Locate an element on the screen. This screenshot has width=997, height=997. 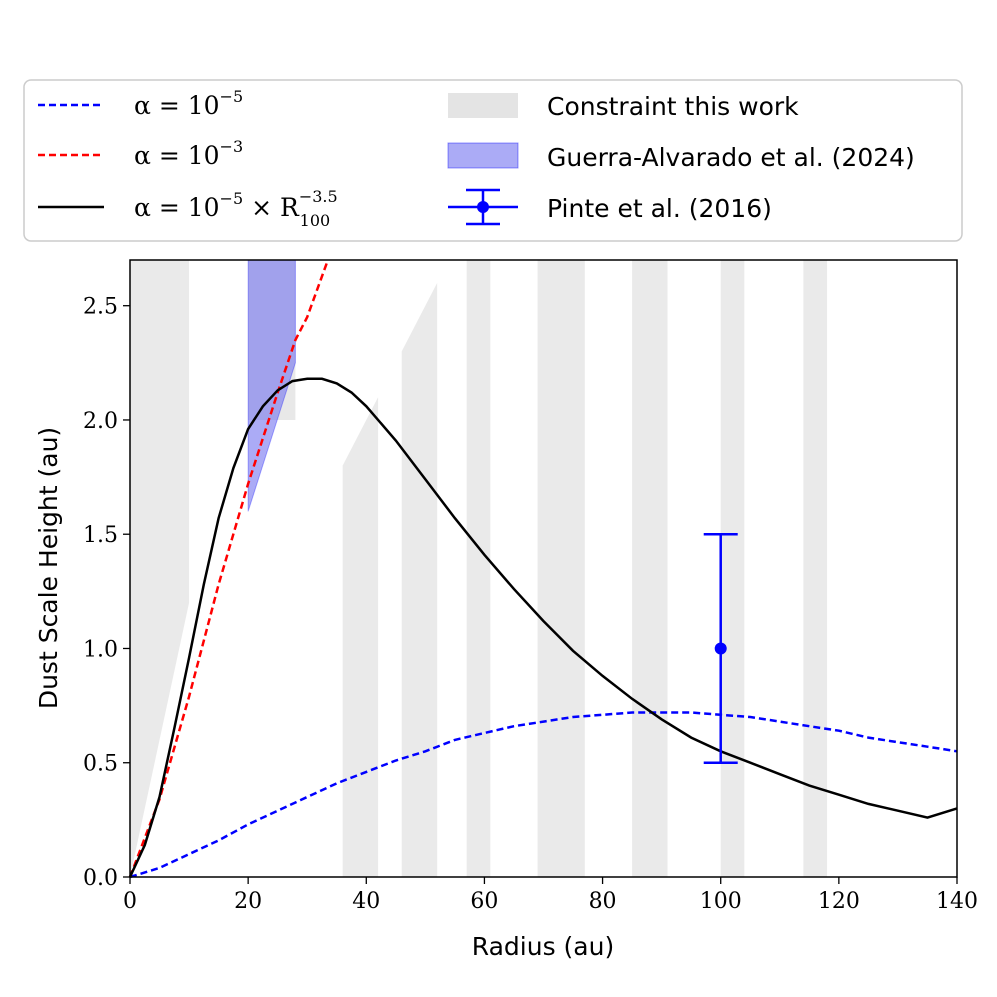
legend-label-constraint: Constraint this work is located at coordinates (673, 106).